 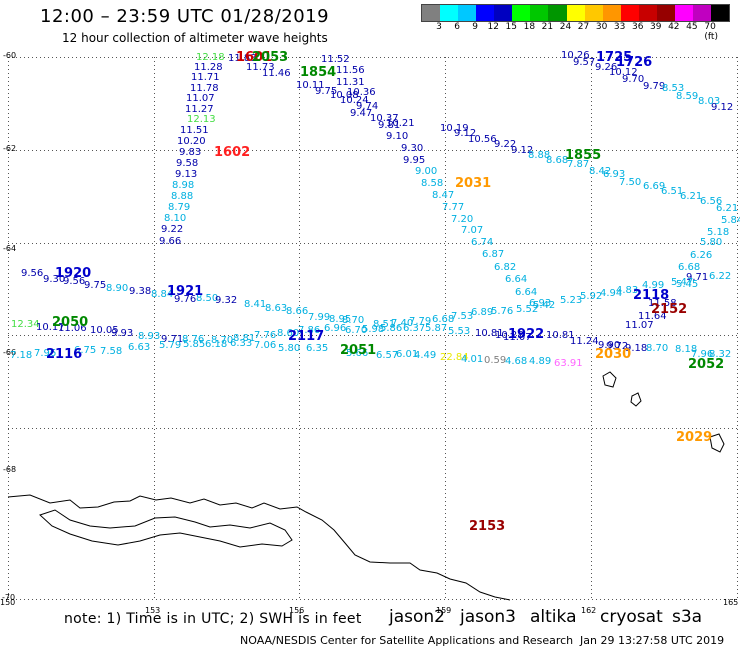 What do you see at coordinates (288, 333) in the screenshot?
I see `wave-height-value: 8.60` at bounding box center [288, 333].